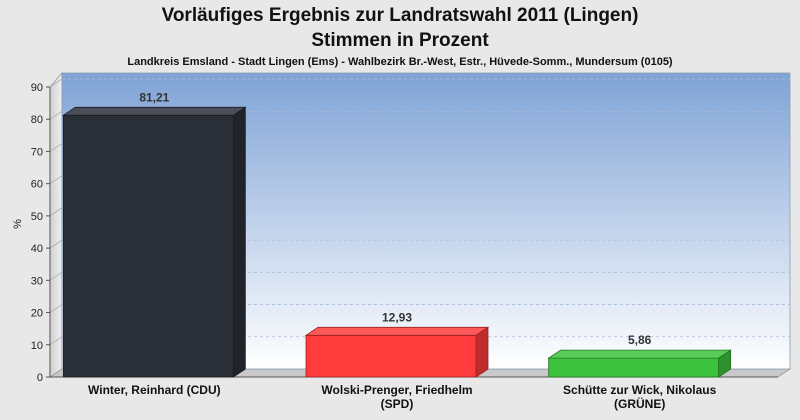 The height and width of the screenshot is (420, 800). Describe the element at coordinates (639, 403) in the screenshot. I see `category-label: (GRÜNE)` at that location.